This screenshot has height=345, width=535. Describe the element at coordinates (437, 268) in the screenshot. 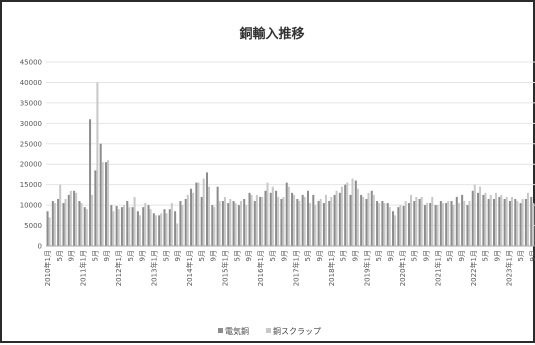

I see `x-tick-label: 2021年1月` at that location.